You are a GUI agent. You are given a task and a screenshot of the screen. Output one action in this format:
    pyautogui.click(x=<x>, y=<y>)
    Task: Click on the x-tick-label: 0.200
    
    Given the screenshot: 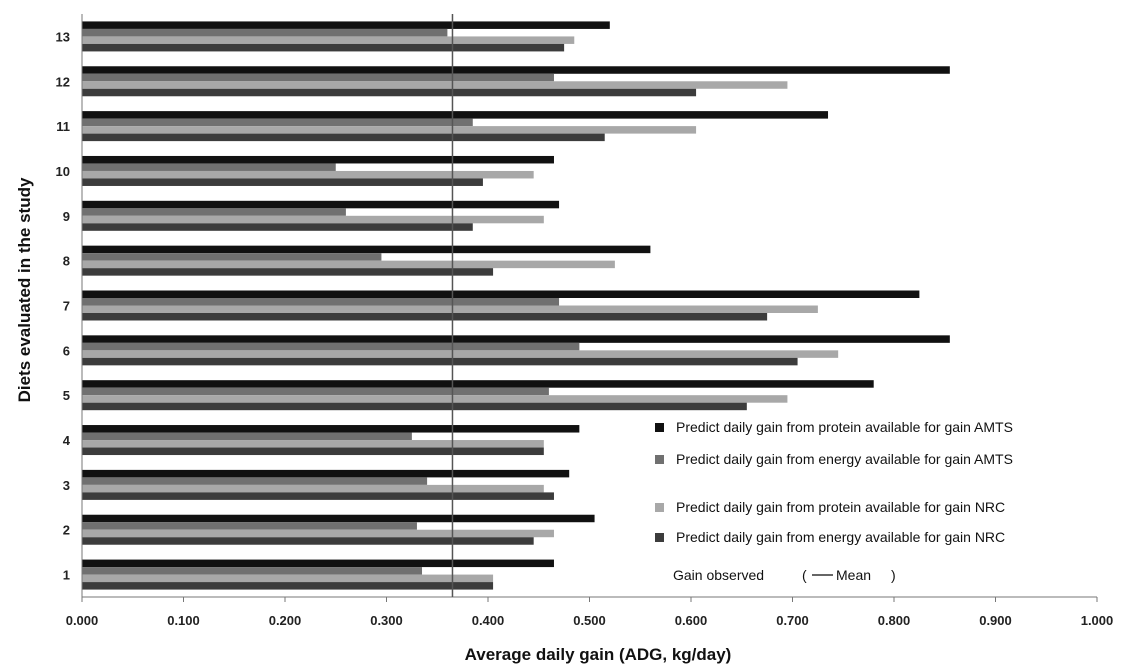 What is the action you would take?
    pyautogui.click(x=285, y=620)
    